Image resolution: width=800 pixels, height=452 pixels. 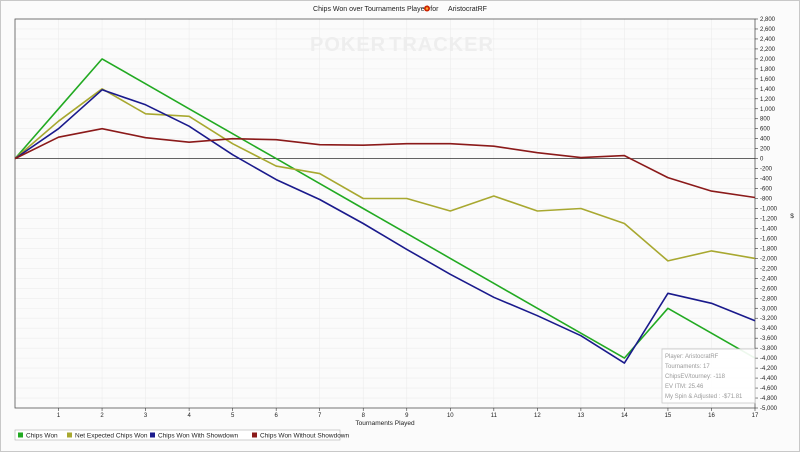 What do you see at coordinates (385, 163) in the screenshot?
I see `series-line` at bounding box center [385, 163].